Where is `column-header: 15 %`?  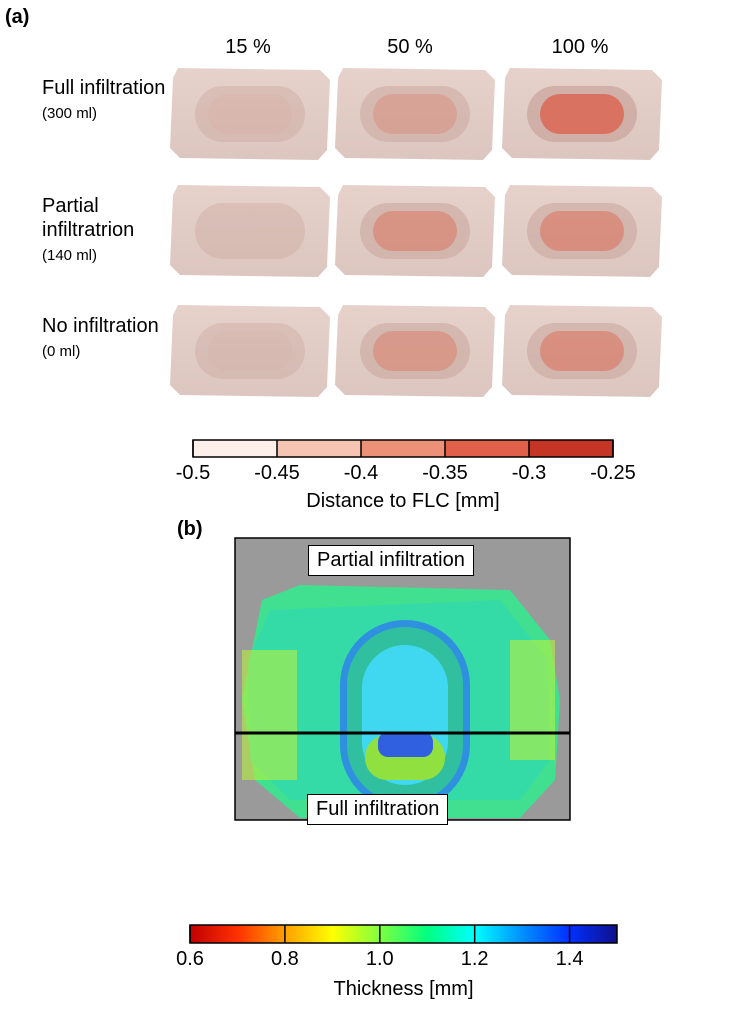
column-header: 15 % is located at coordinates (248, 47).